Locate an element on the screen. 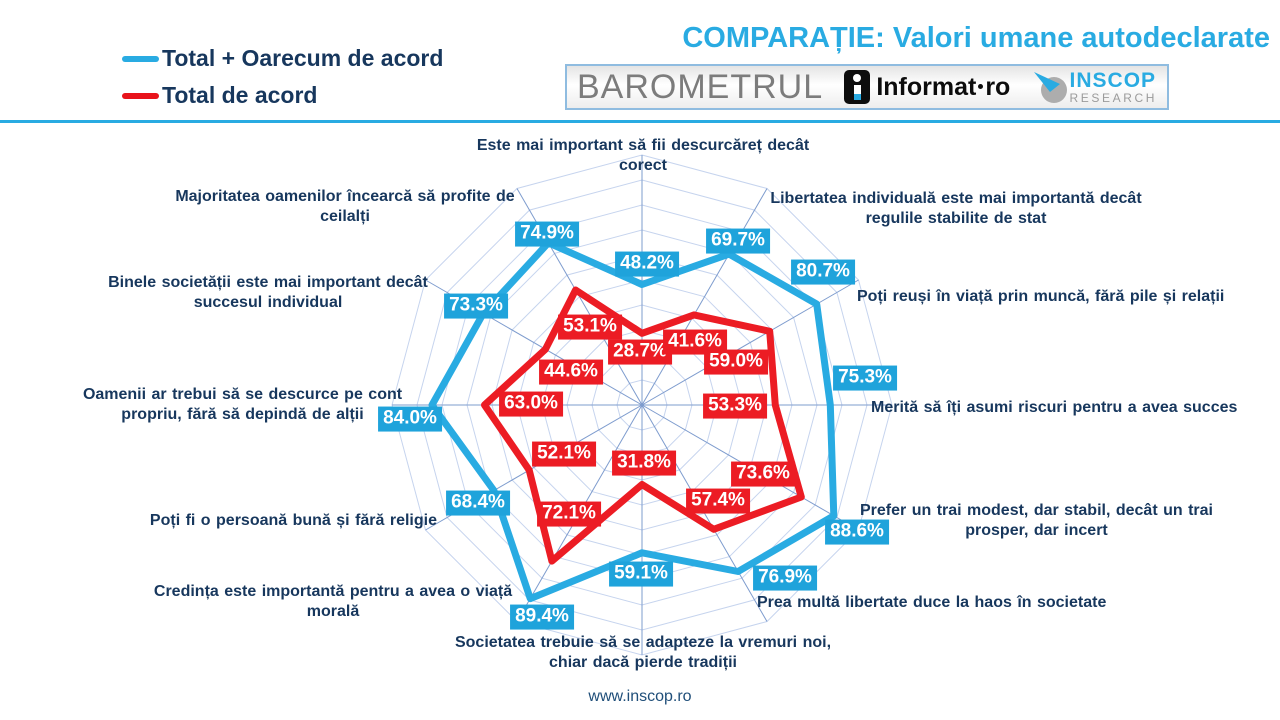 The image size is (1280, 720). value-label-blue-6: 59.1% is located at coordinates (641, 574).